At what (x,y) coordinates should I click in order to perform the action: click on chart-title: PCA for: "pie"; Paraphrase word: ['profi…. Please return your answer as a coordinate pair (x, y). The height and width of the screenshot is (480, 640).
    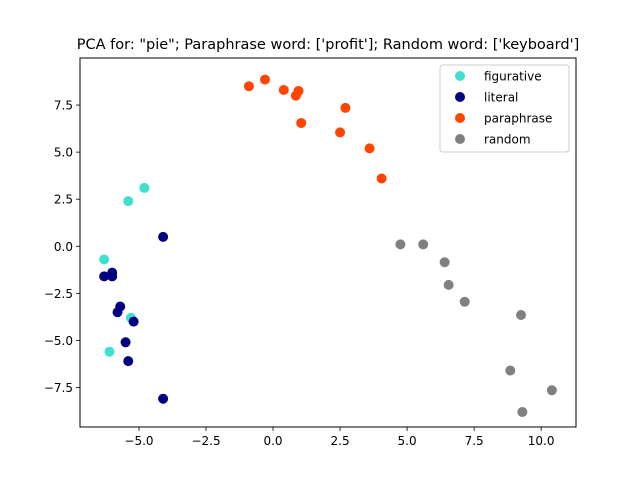
    Looking at the image, I should click on (328, 45).